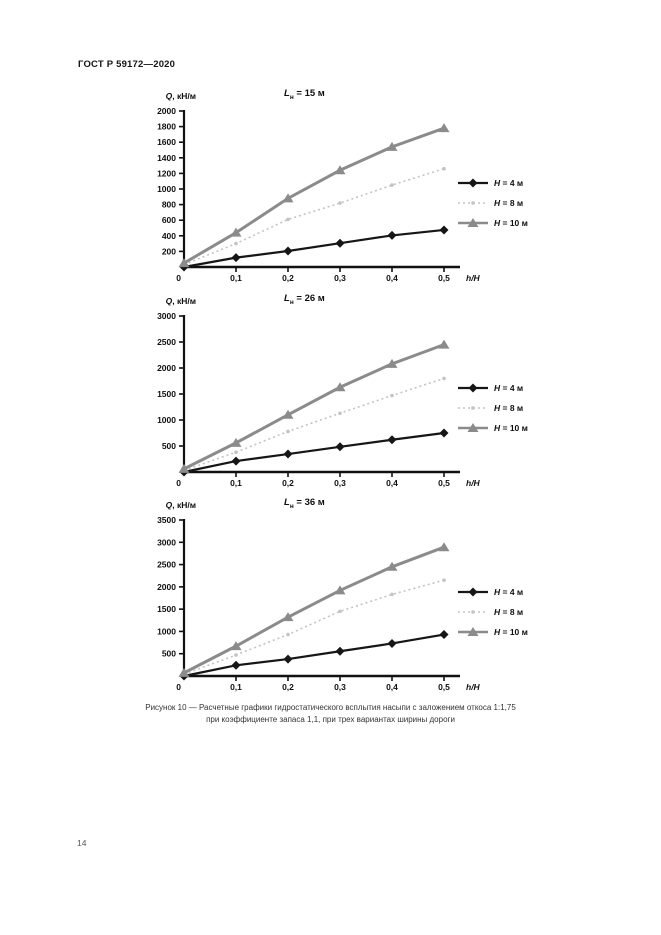 The width and height of the screenshot is (661, 935). What do you see at coordinates (288, 687) in the screenshot?
I see `x-tick-label: 0,2` at bounding box center [288, 687].